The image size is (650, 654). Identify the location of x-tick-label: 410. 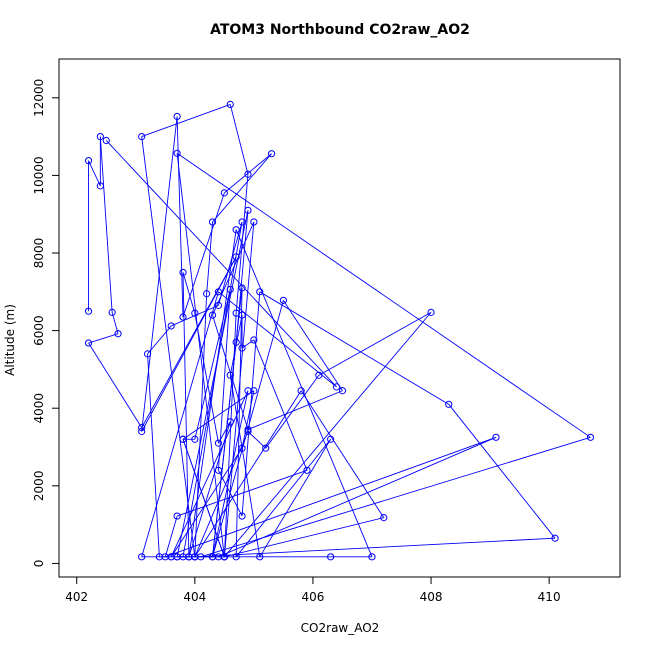
(549, 597).